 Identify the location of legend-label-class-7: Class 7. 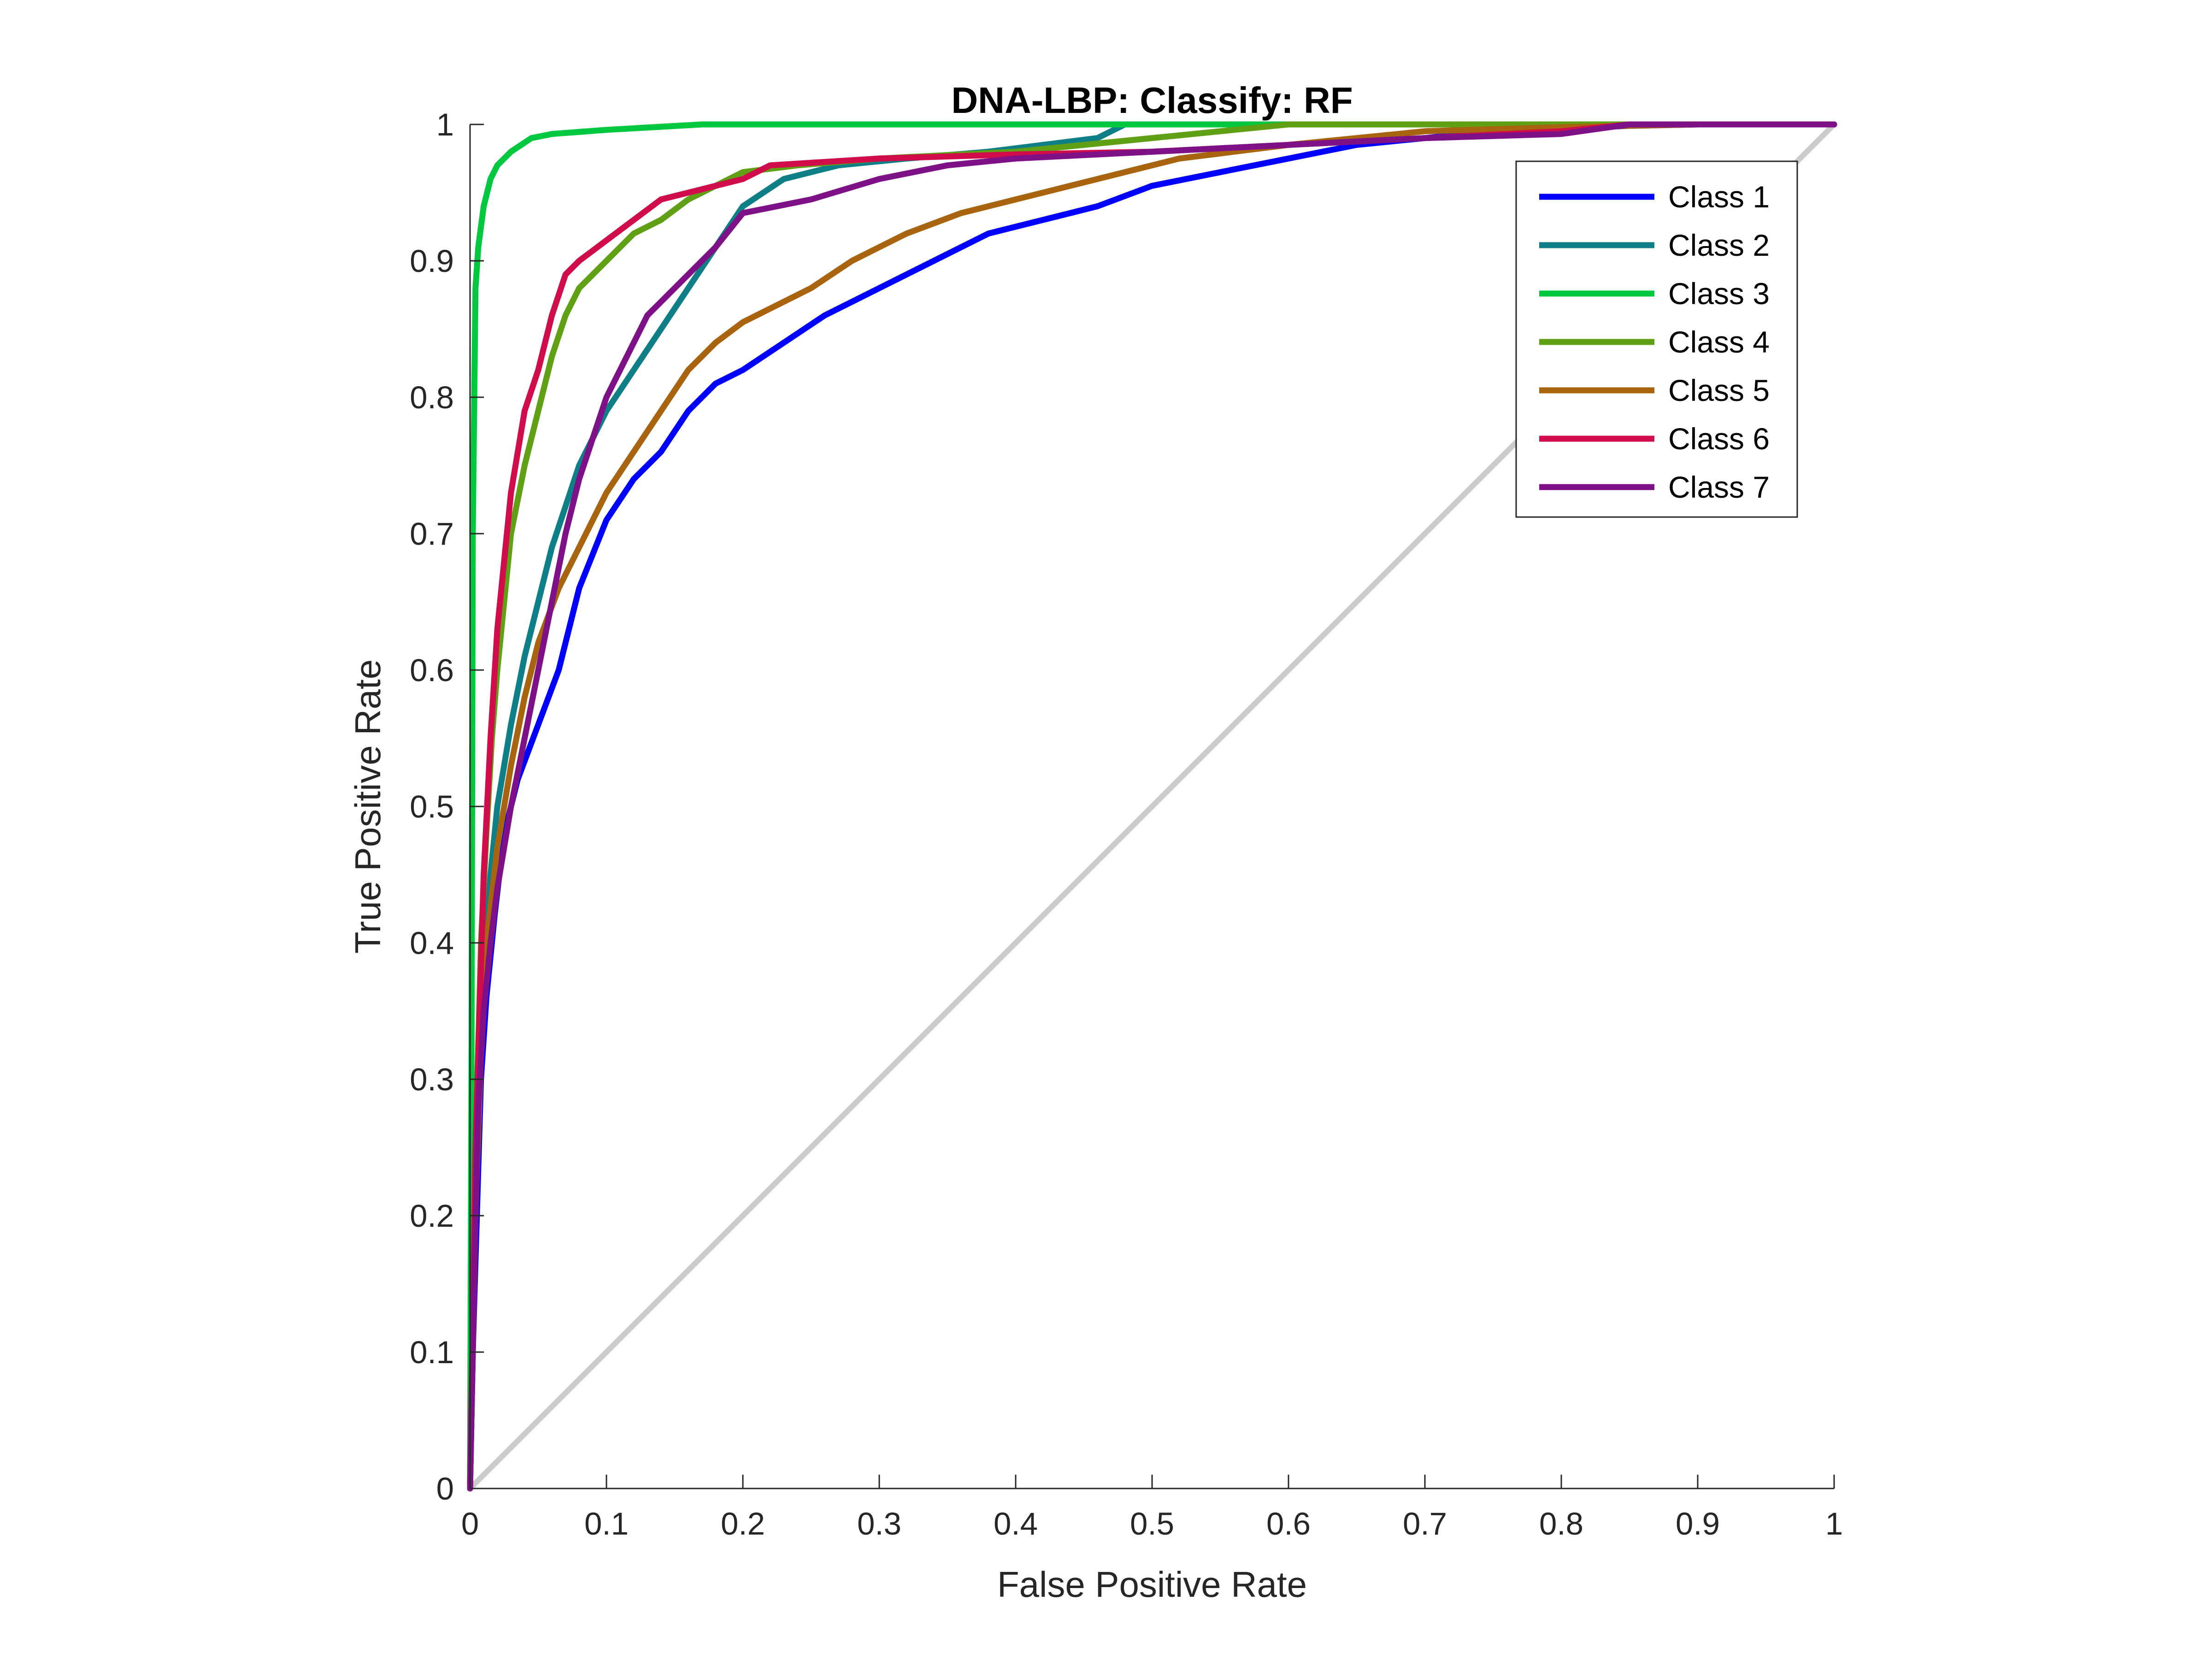
(1719, 487).